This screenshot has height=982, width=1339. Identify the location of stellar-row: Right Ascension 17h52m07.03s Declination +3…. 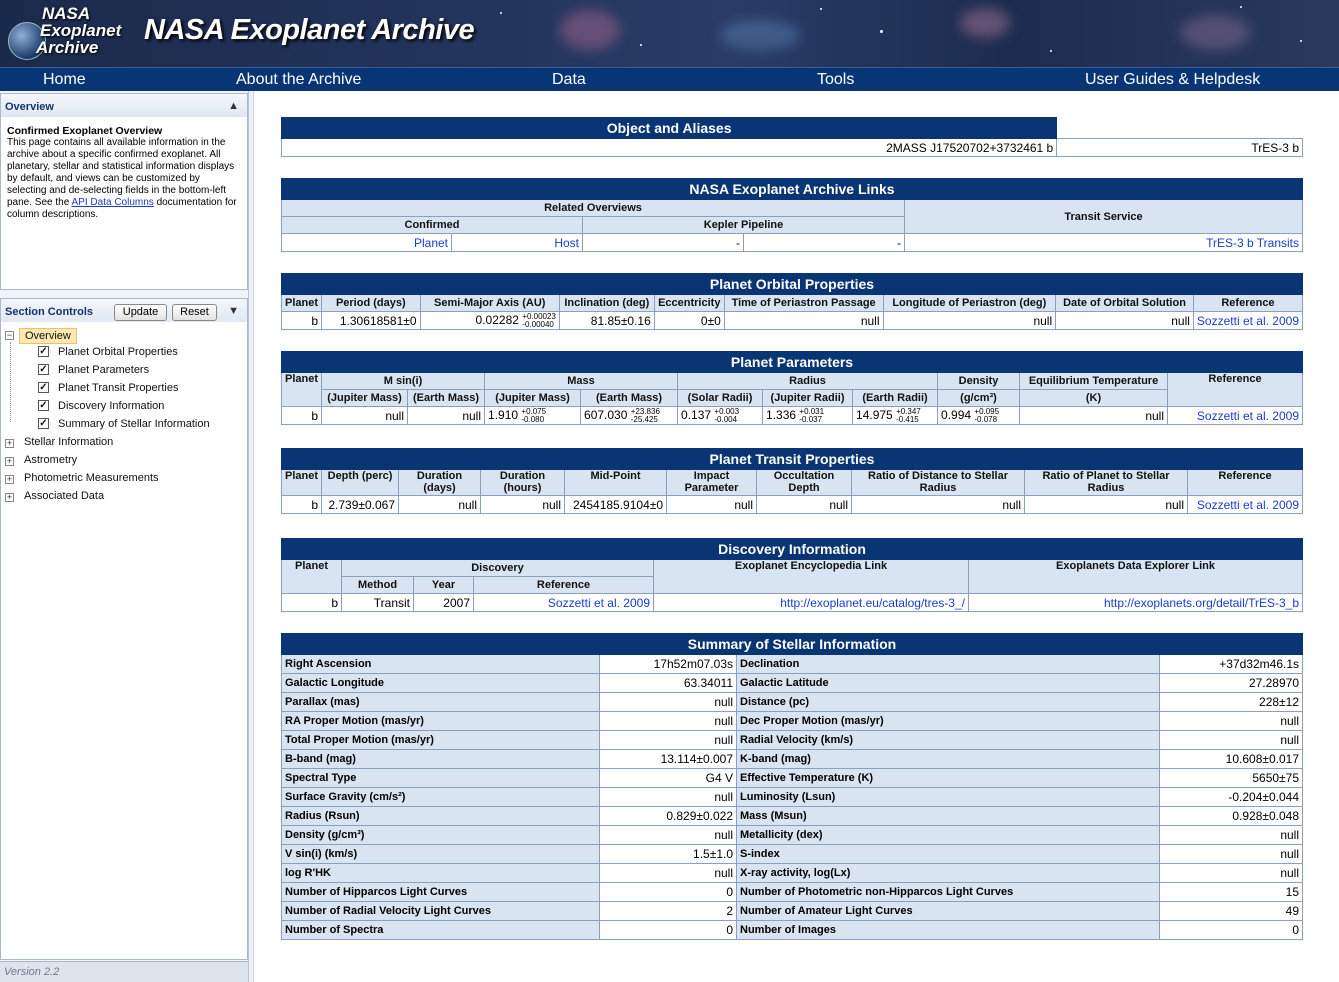
(792, 664).